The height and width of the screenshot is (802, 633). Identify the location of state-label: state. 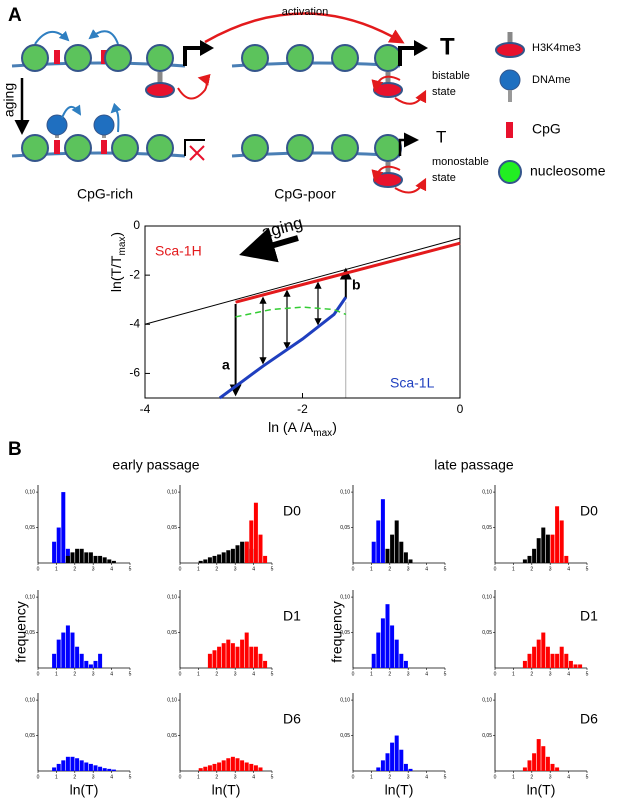
(444, 178).